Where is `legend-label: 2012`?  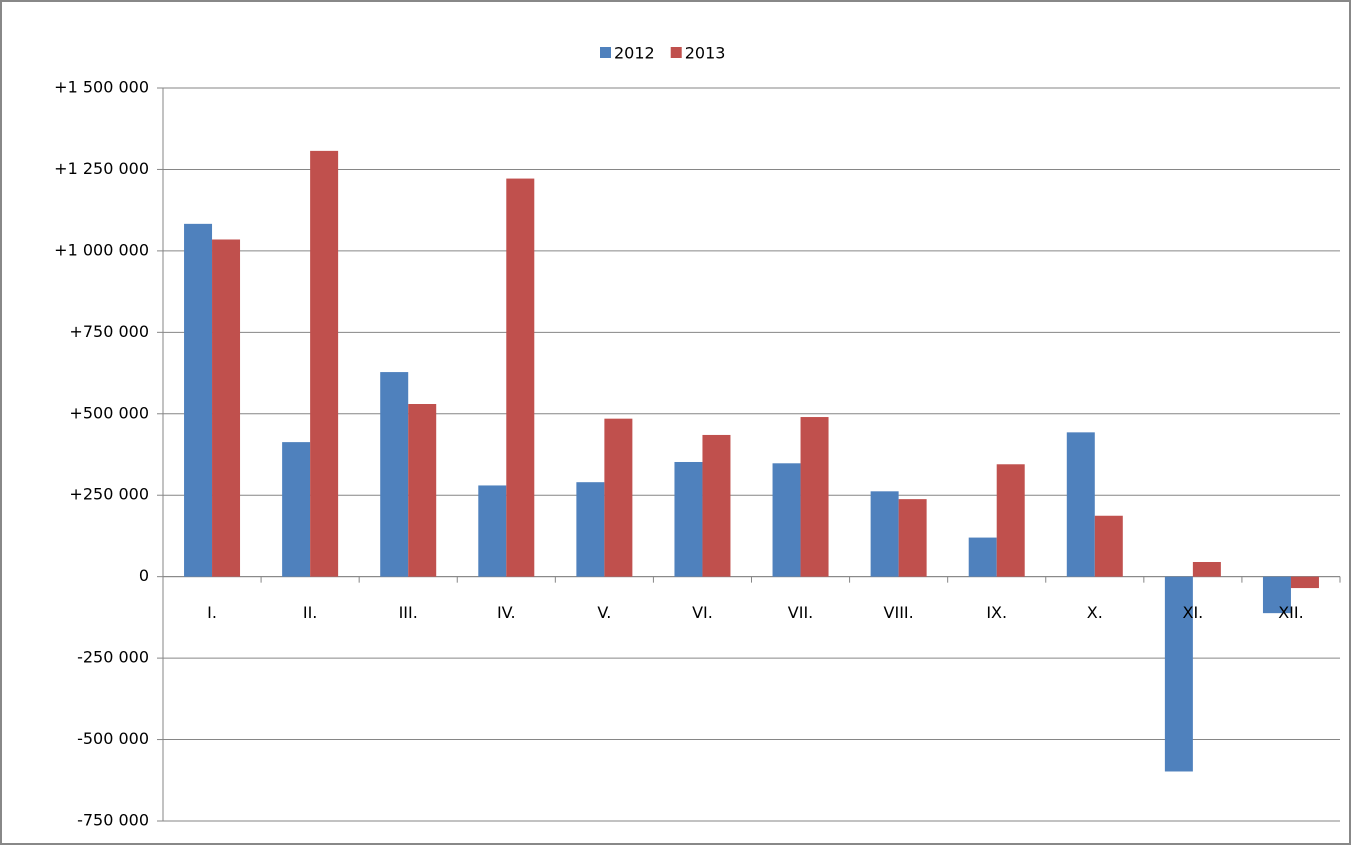
legend-label: 2012 is located at coordinates (634, 53).